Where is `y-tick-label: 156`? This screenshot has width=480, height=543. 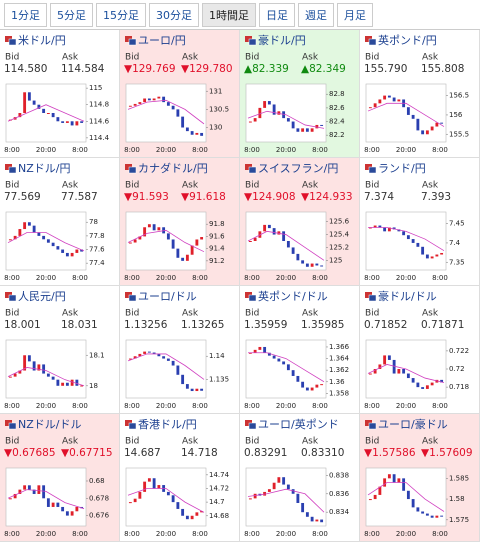
y-tick-label: 156 is located at coordinates (456, 115).